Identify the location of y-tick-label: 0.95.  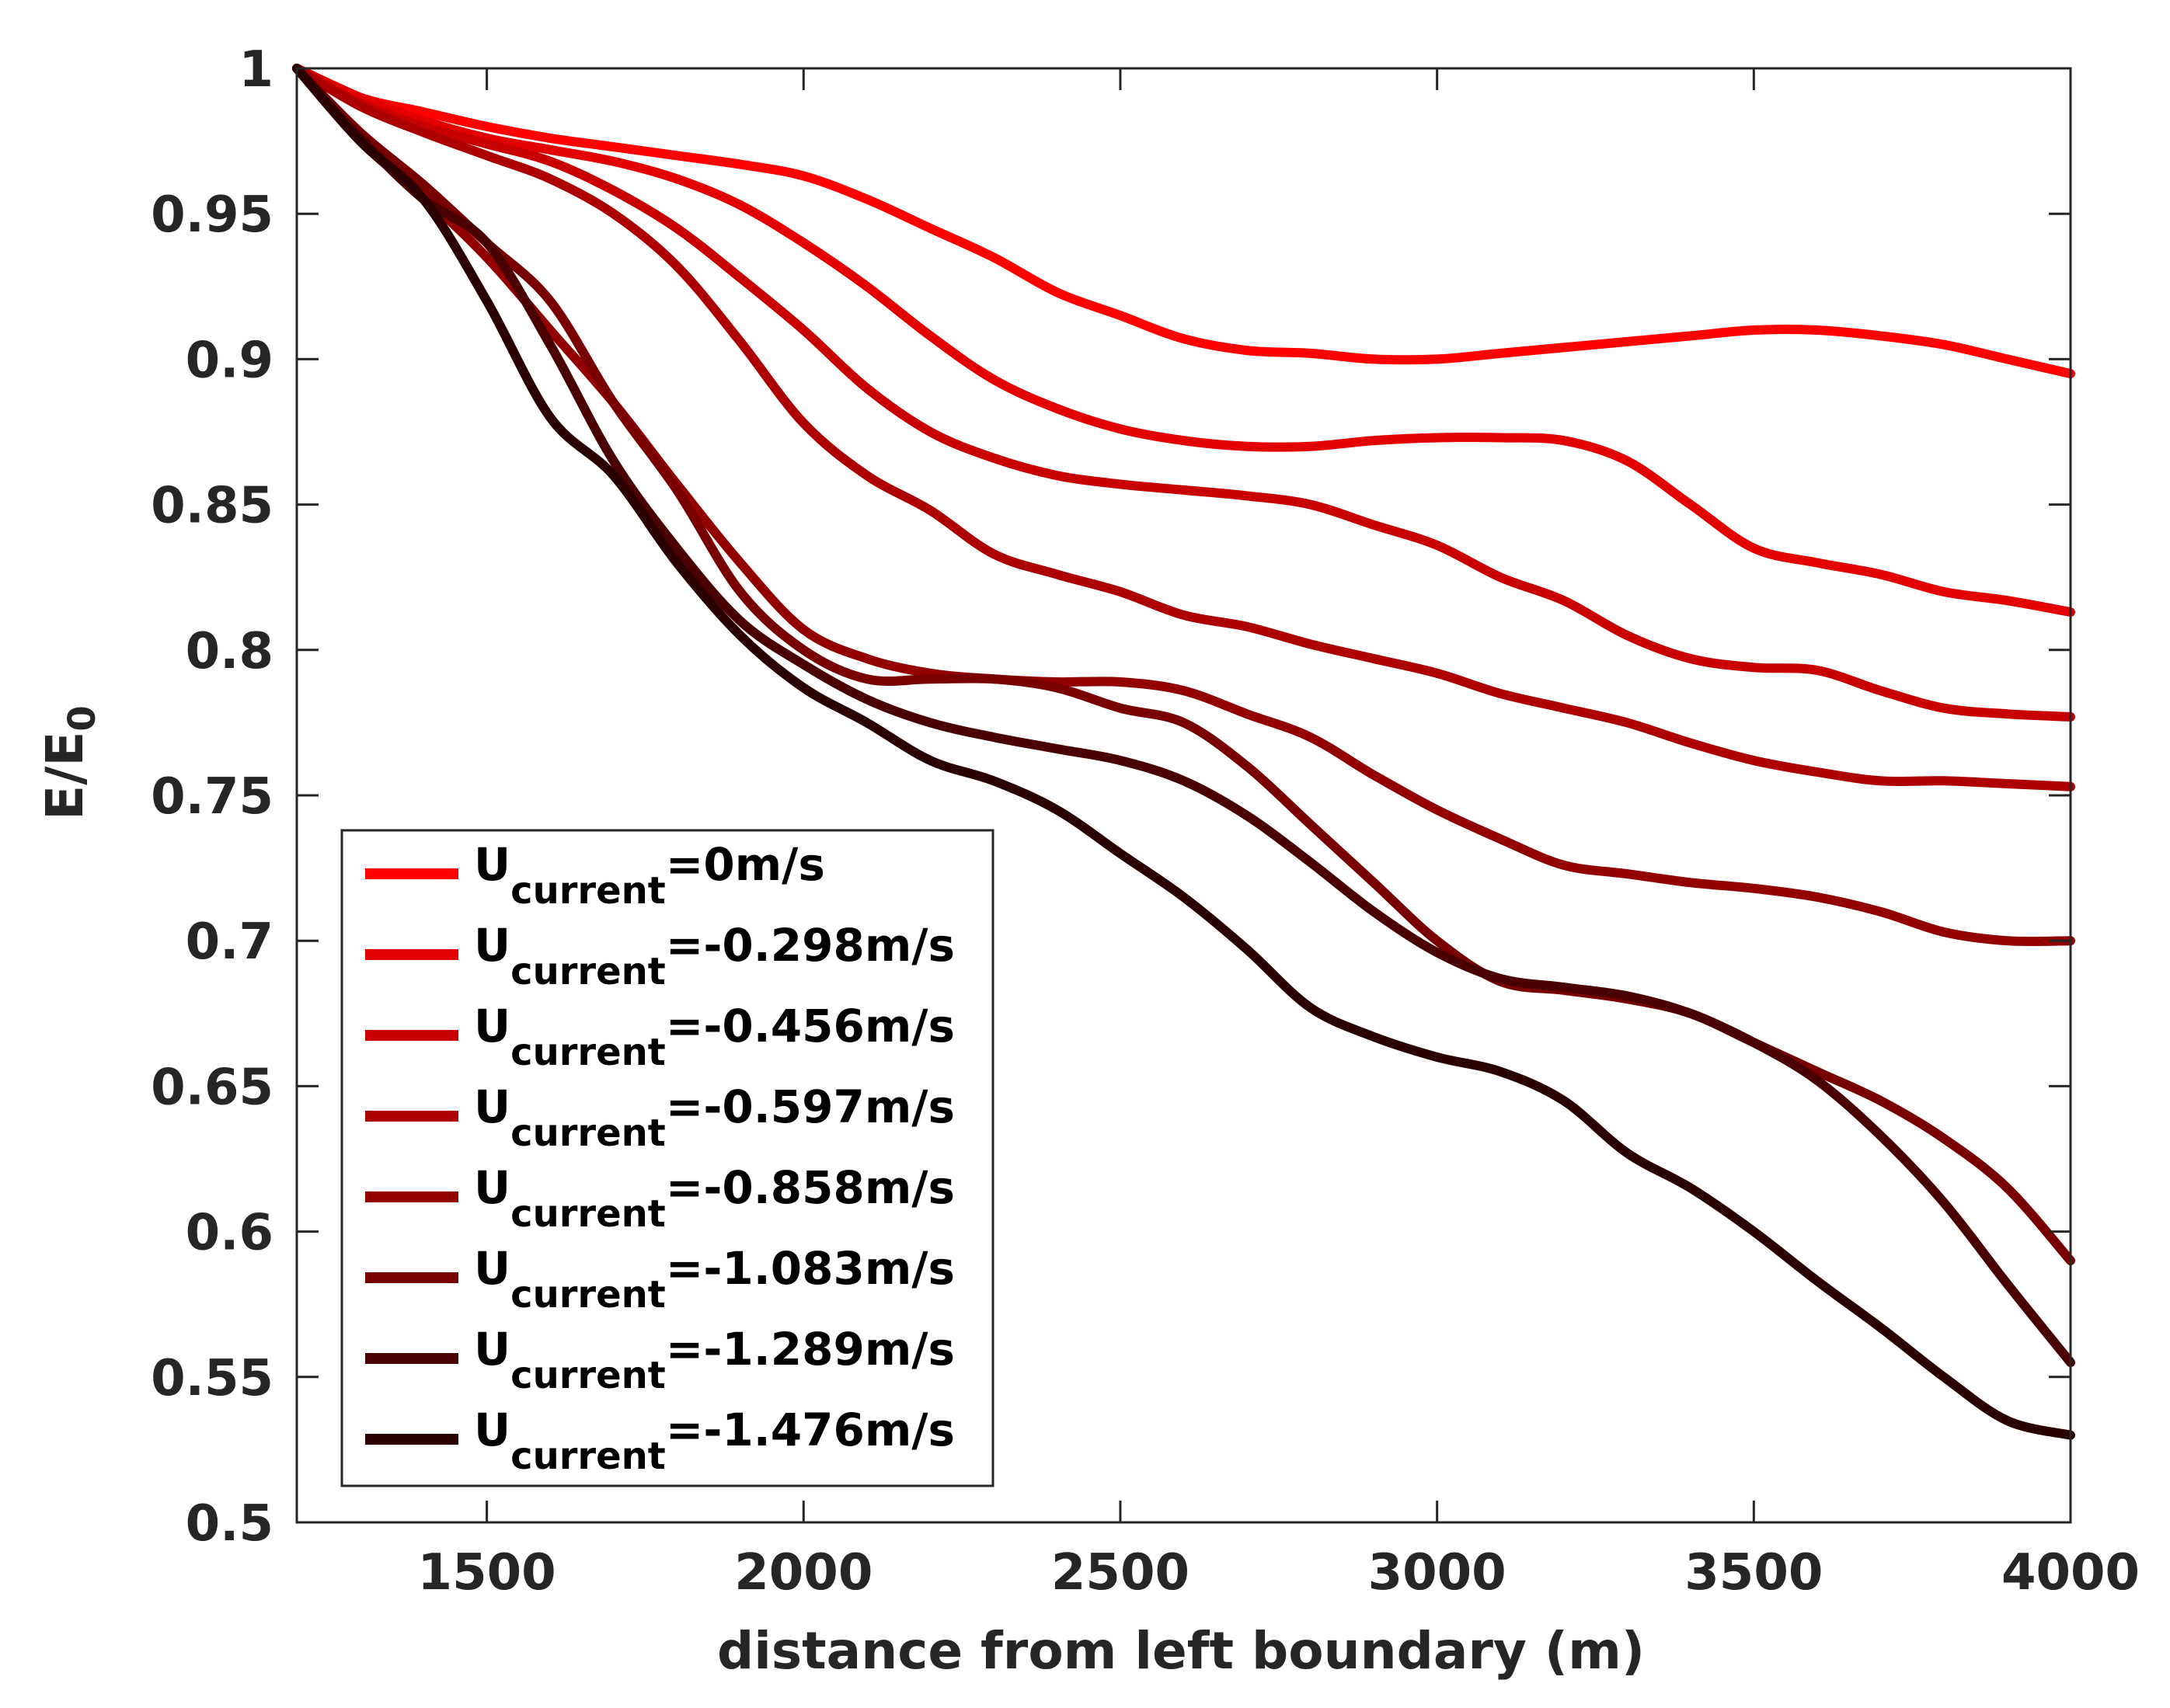
(212, 215).